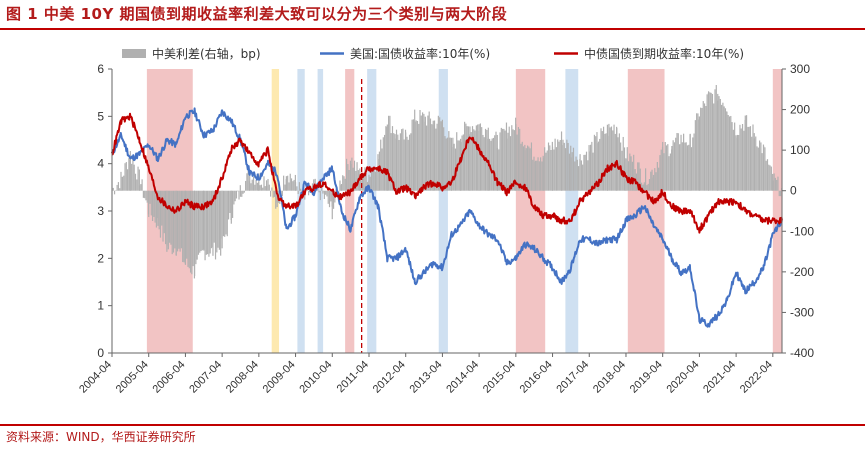 The height and width of the screenshot is (449, 865). Describe the element at coordinates (536, 377) in the screenshot. I see `x-tick-label: 2016-04` at that location.